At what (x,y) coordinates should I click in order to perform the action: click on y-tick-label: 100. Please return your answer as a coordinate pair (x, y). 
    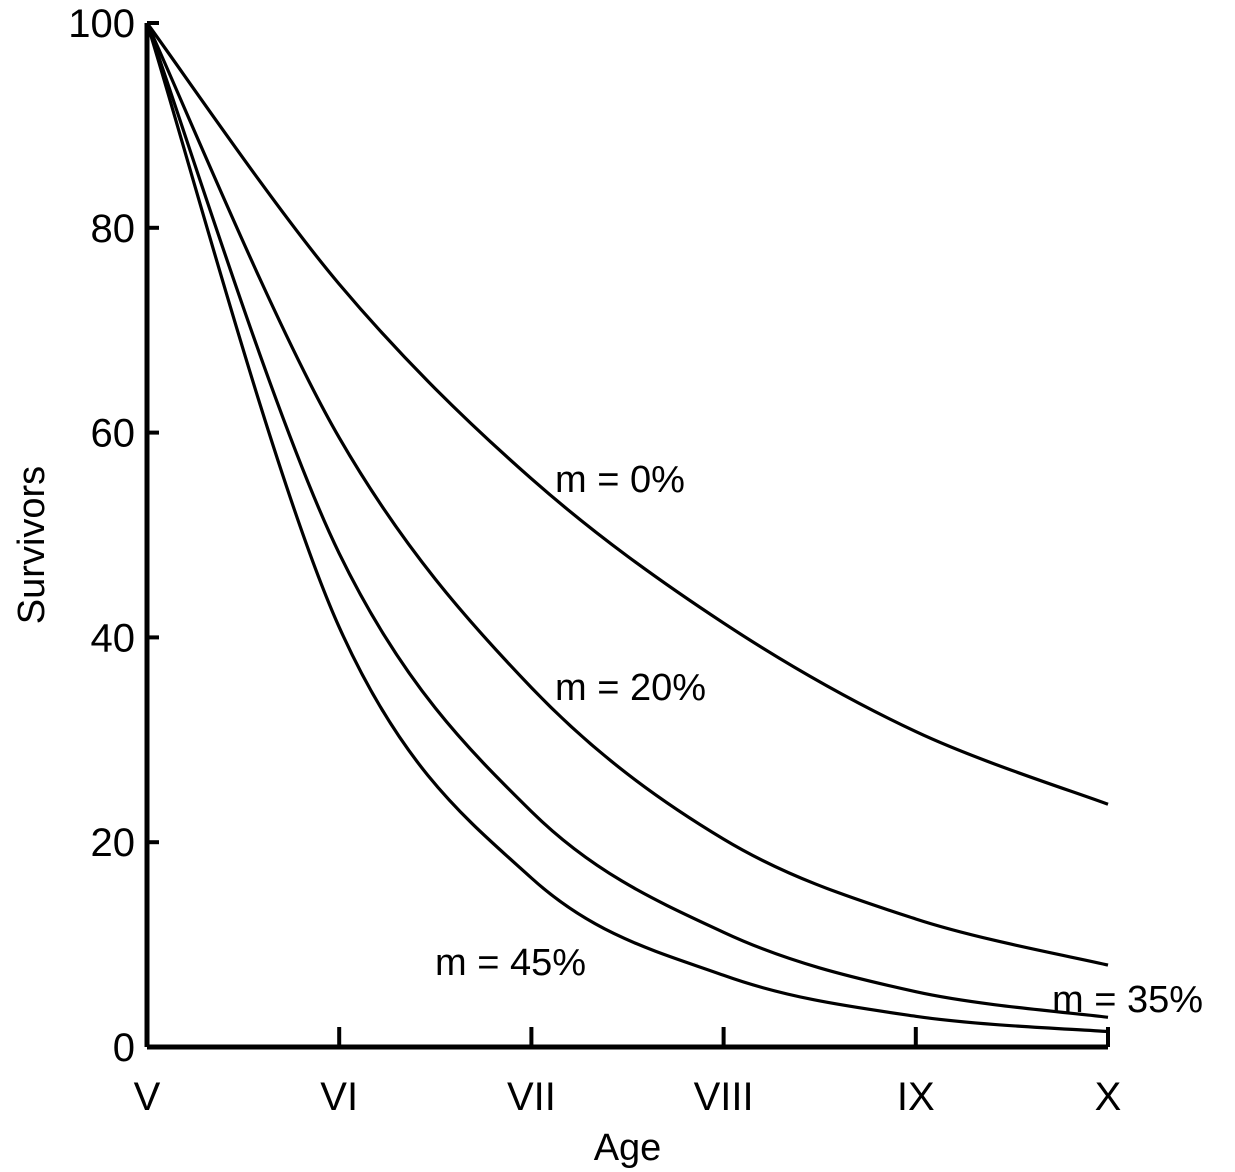
    Looking at the image, I should click on (101, 24).